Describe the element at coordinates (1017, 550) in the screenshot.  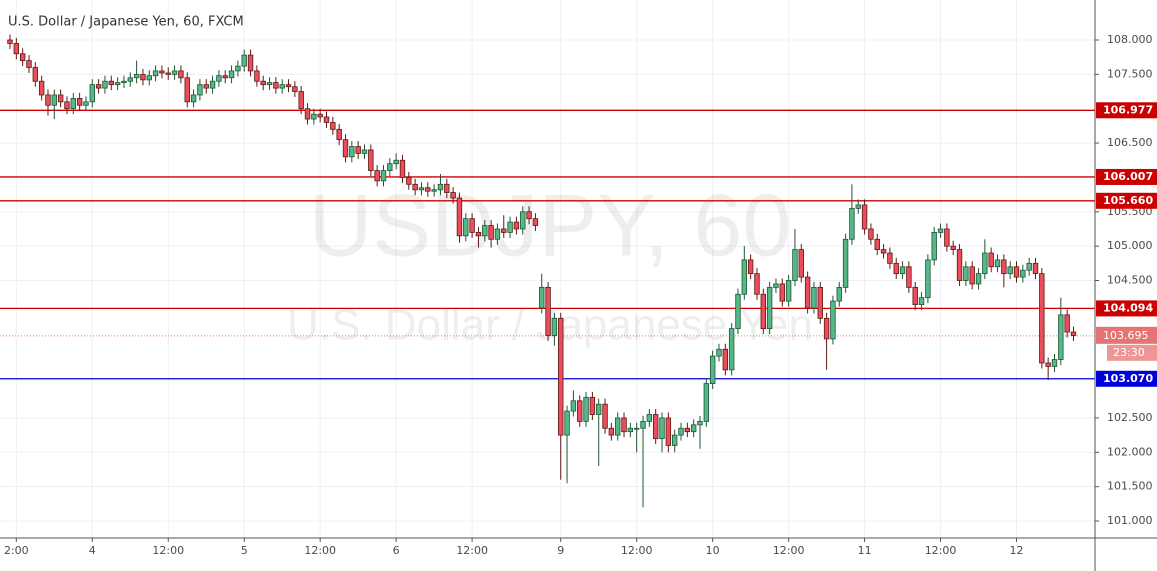
I see `x-tick-label: 12` at that location.